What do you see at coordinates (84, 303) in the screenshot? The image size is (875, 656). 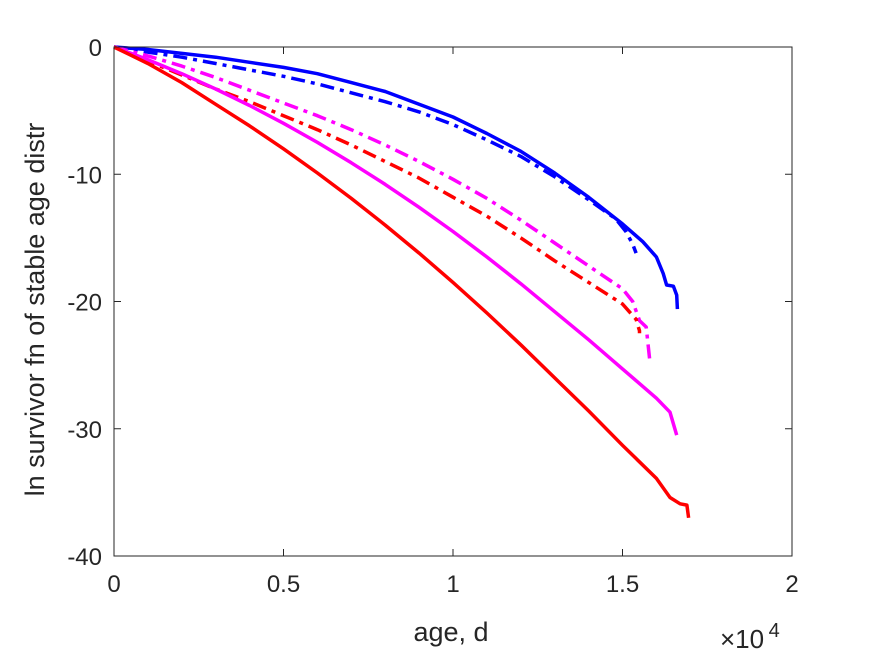 I see `y-tick-label: -20` at bounding box center [84, 303].